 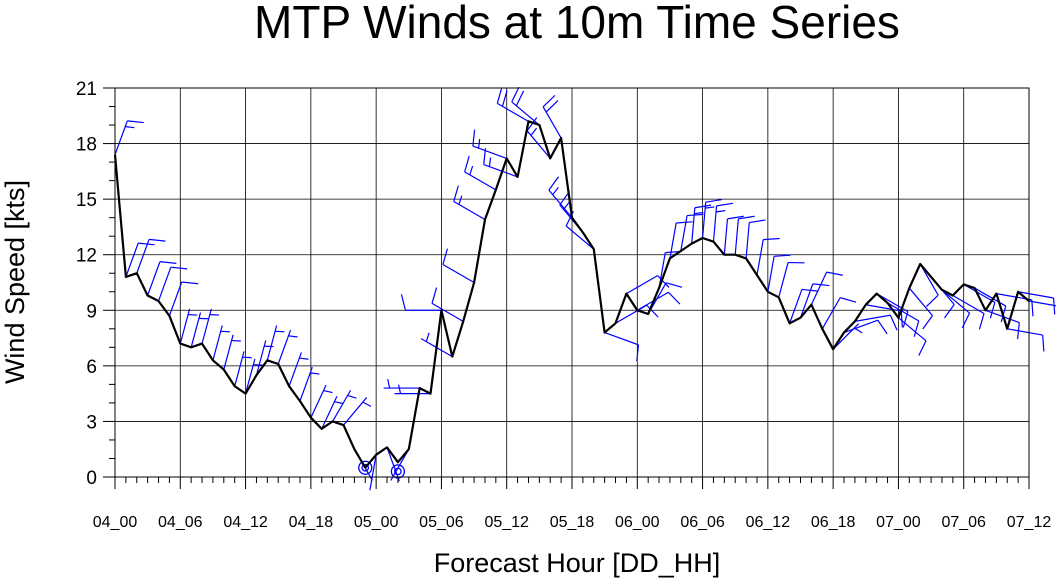 I want to click on x-tick-label: 06_12, so click(x=768, y=522).